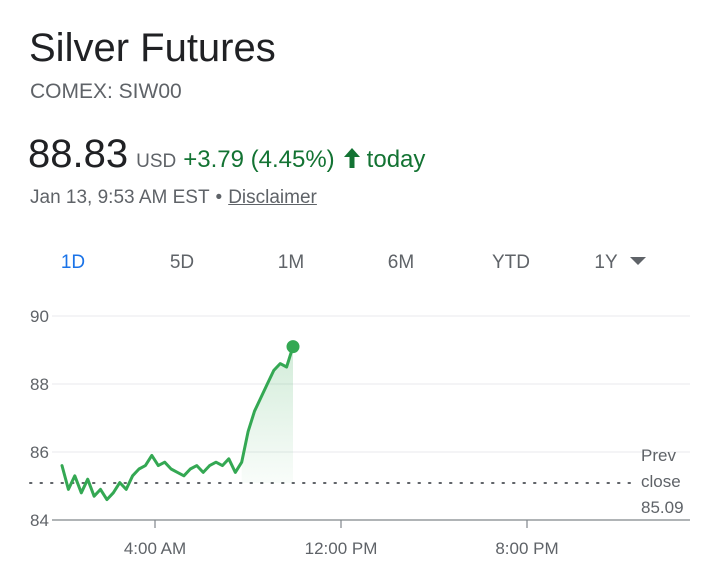 The width and height of the screenshot is (720, 583). I want to click on prev-close-label: close, so click(661, 481).